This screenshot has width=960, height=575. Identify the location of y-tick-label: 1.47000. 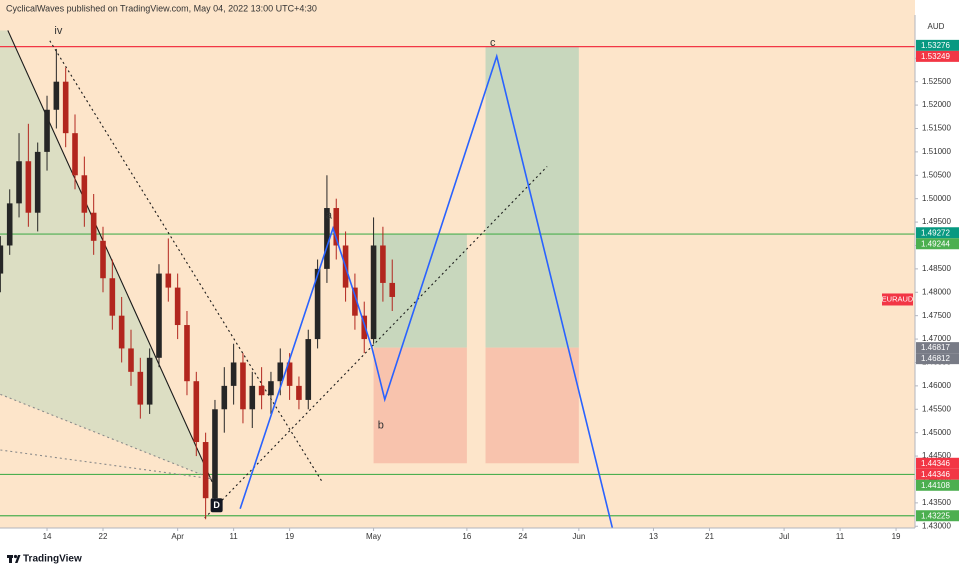
(936, 338).